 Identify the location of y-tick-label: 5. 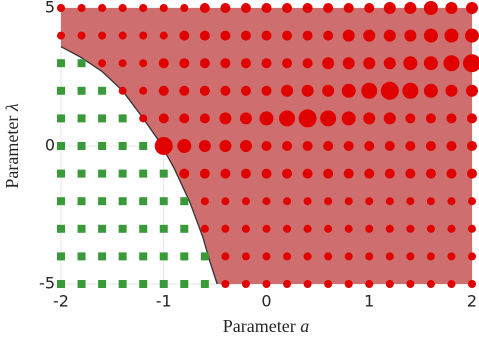
(50, 8).